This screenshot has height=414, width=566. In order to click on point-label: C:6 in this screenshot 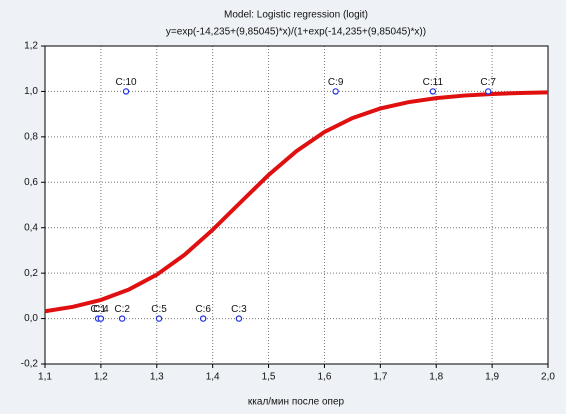, I will do `click(203, 309)`.